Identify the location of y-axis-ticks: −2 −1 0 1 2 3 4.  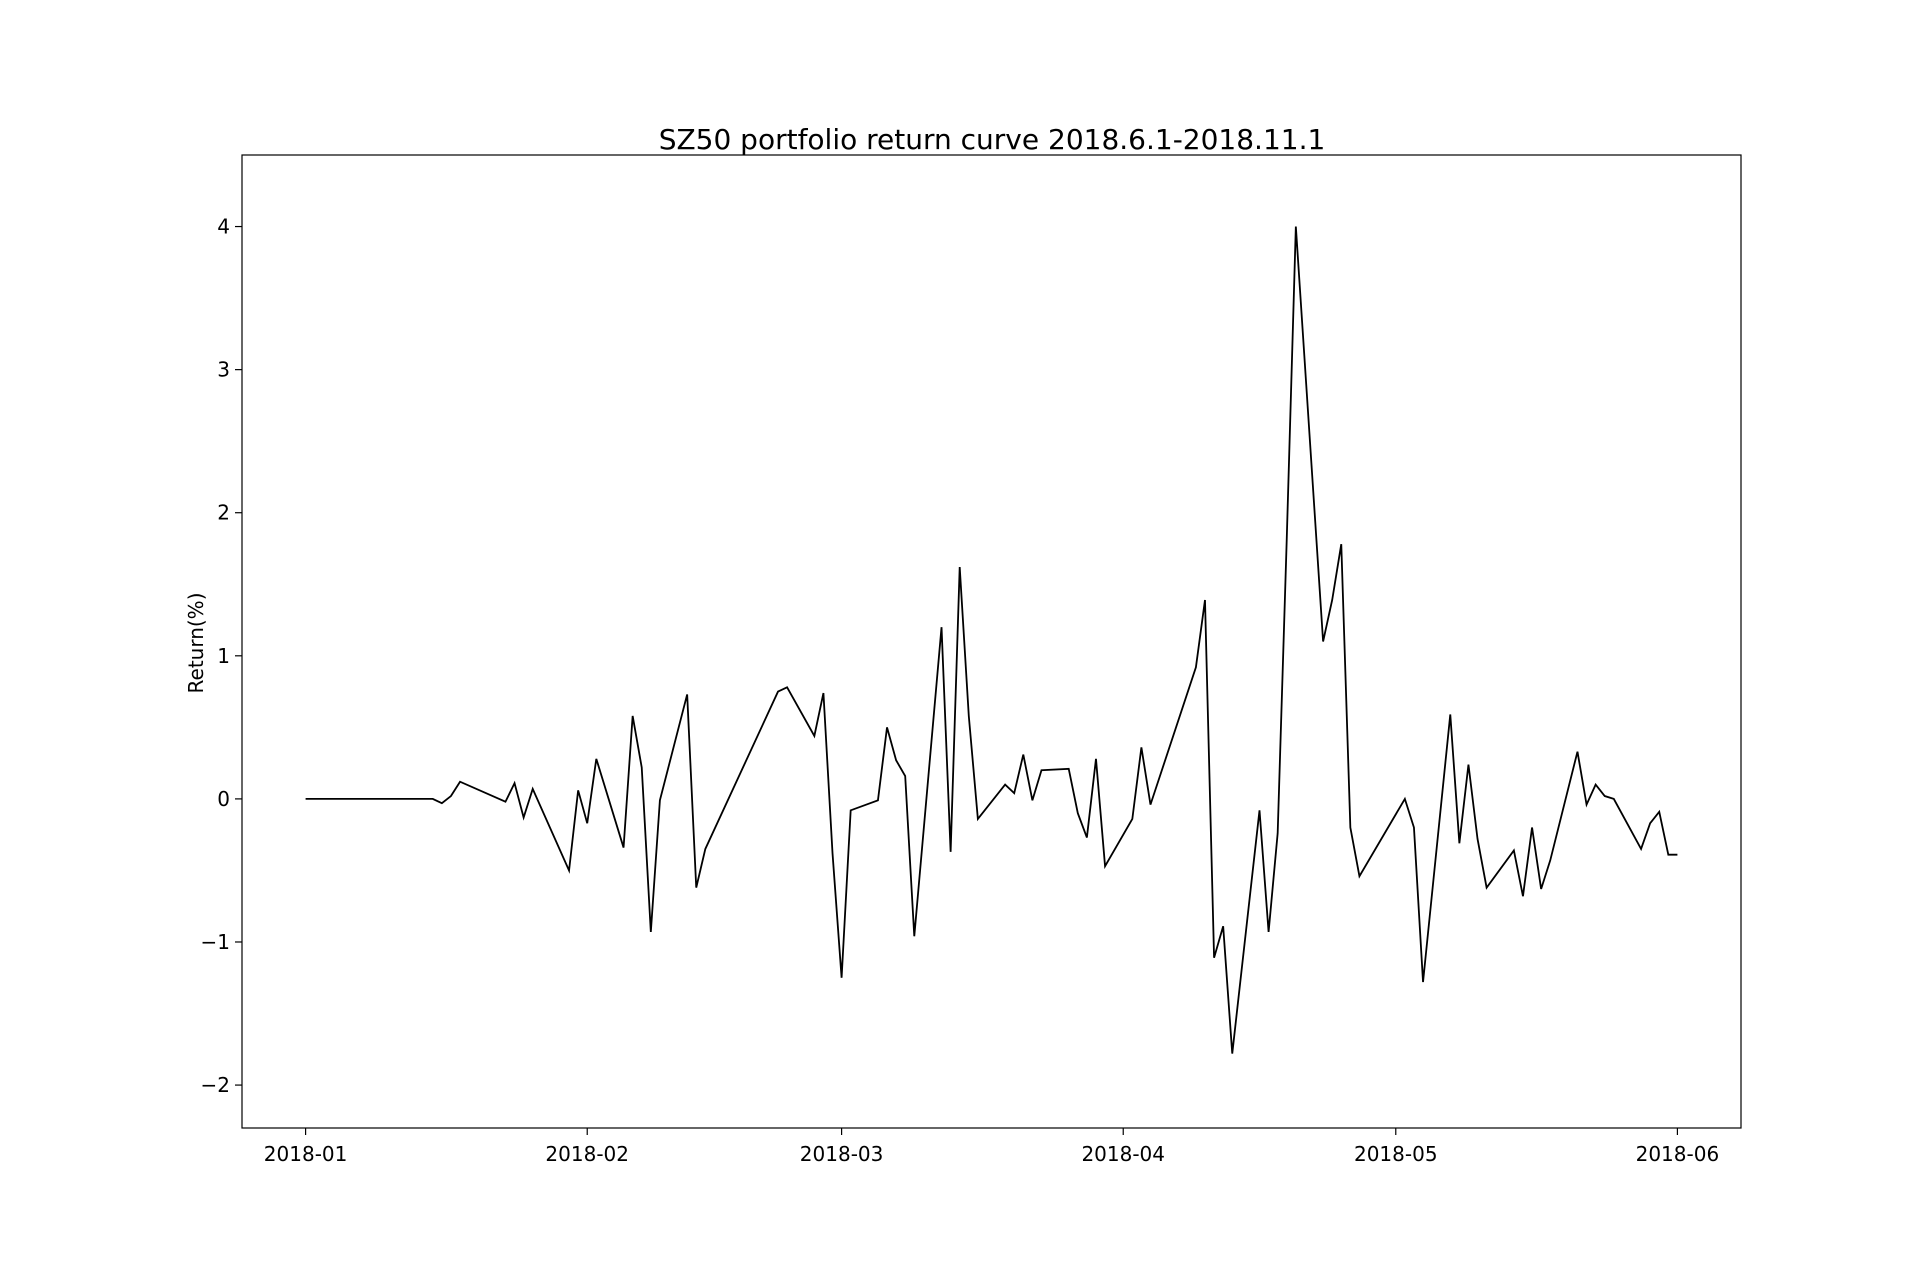
(221, 656).